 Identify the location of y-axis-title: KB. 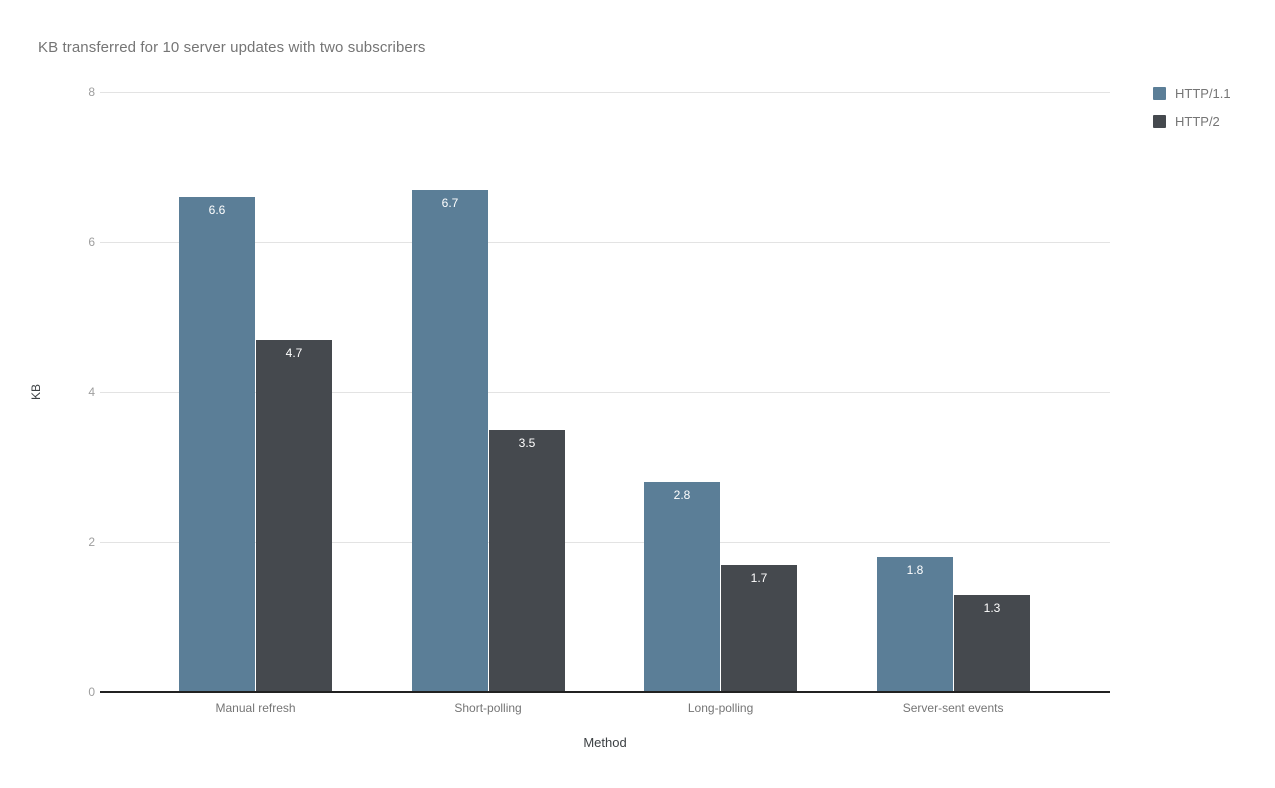
(36, 392).